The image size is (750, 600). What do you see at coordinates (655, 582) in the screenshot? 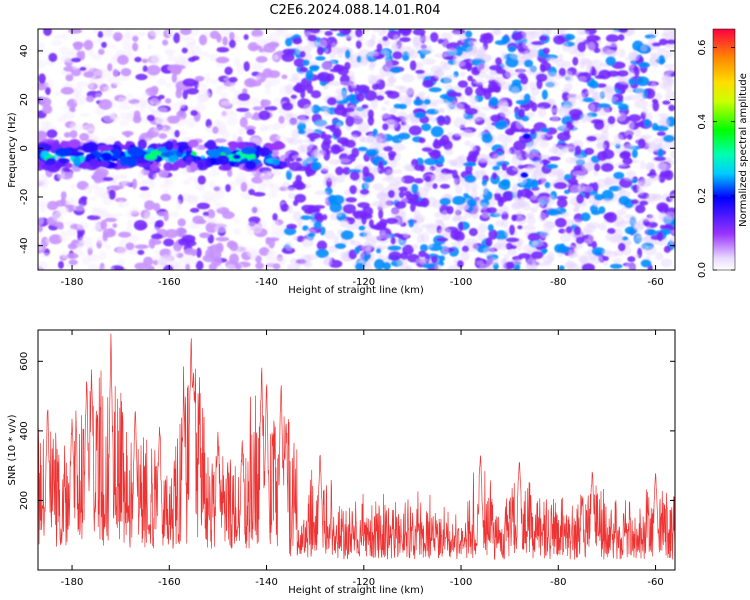
I see `snr-x-tick-label: -60` at bounding box center [655, 582].